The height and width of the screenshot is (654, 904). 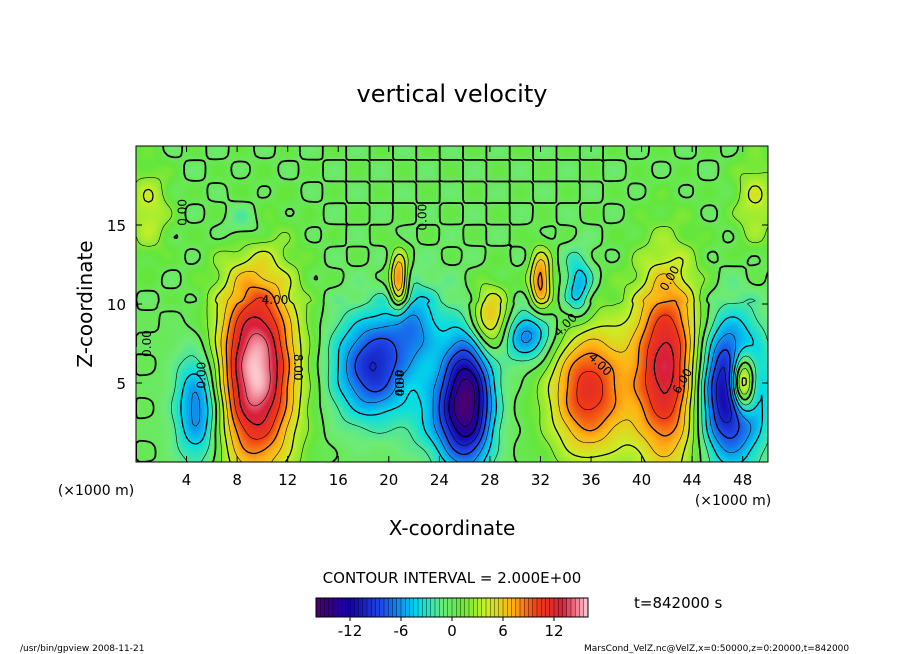 I want to click on colorbar-ticks: -12 -6 0 6 12, so click(x=451, y=628).